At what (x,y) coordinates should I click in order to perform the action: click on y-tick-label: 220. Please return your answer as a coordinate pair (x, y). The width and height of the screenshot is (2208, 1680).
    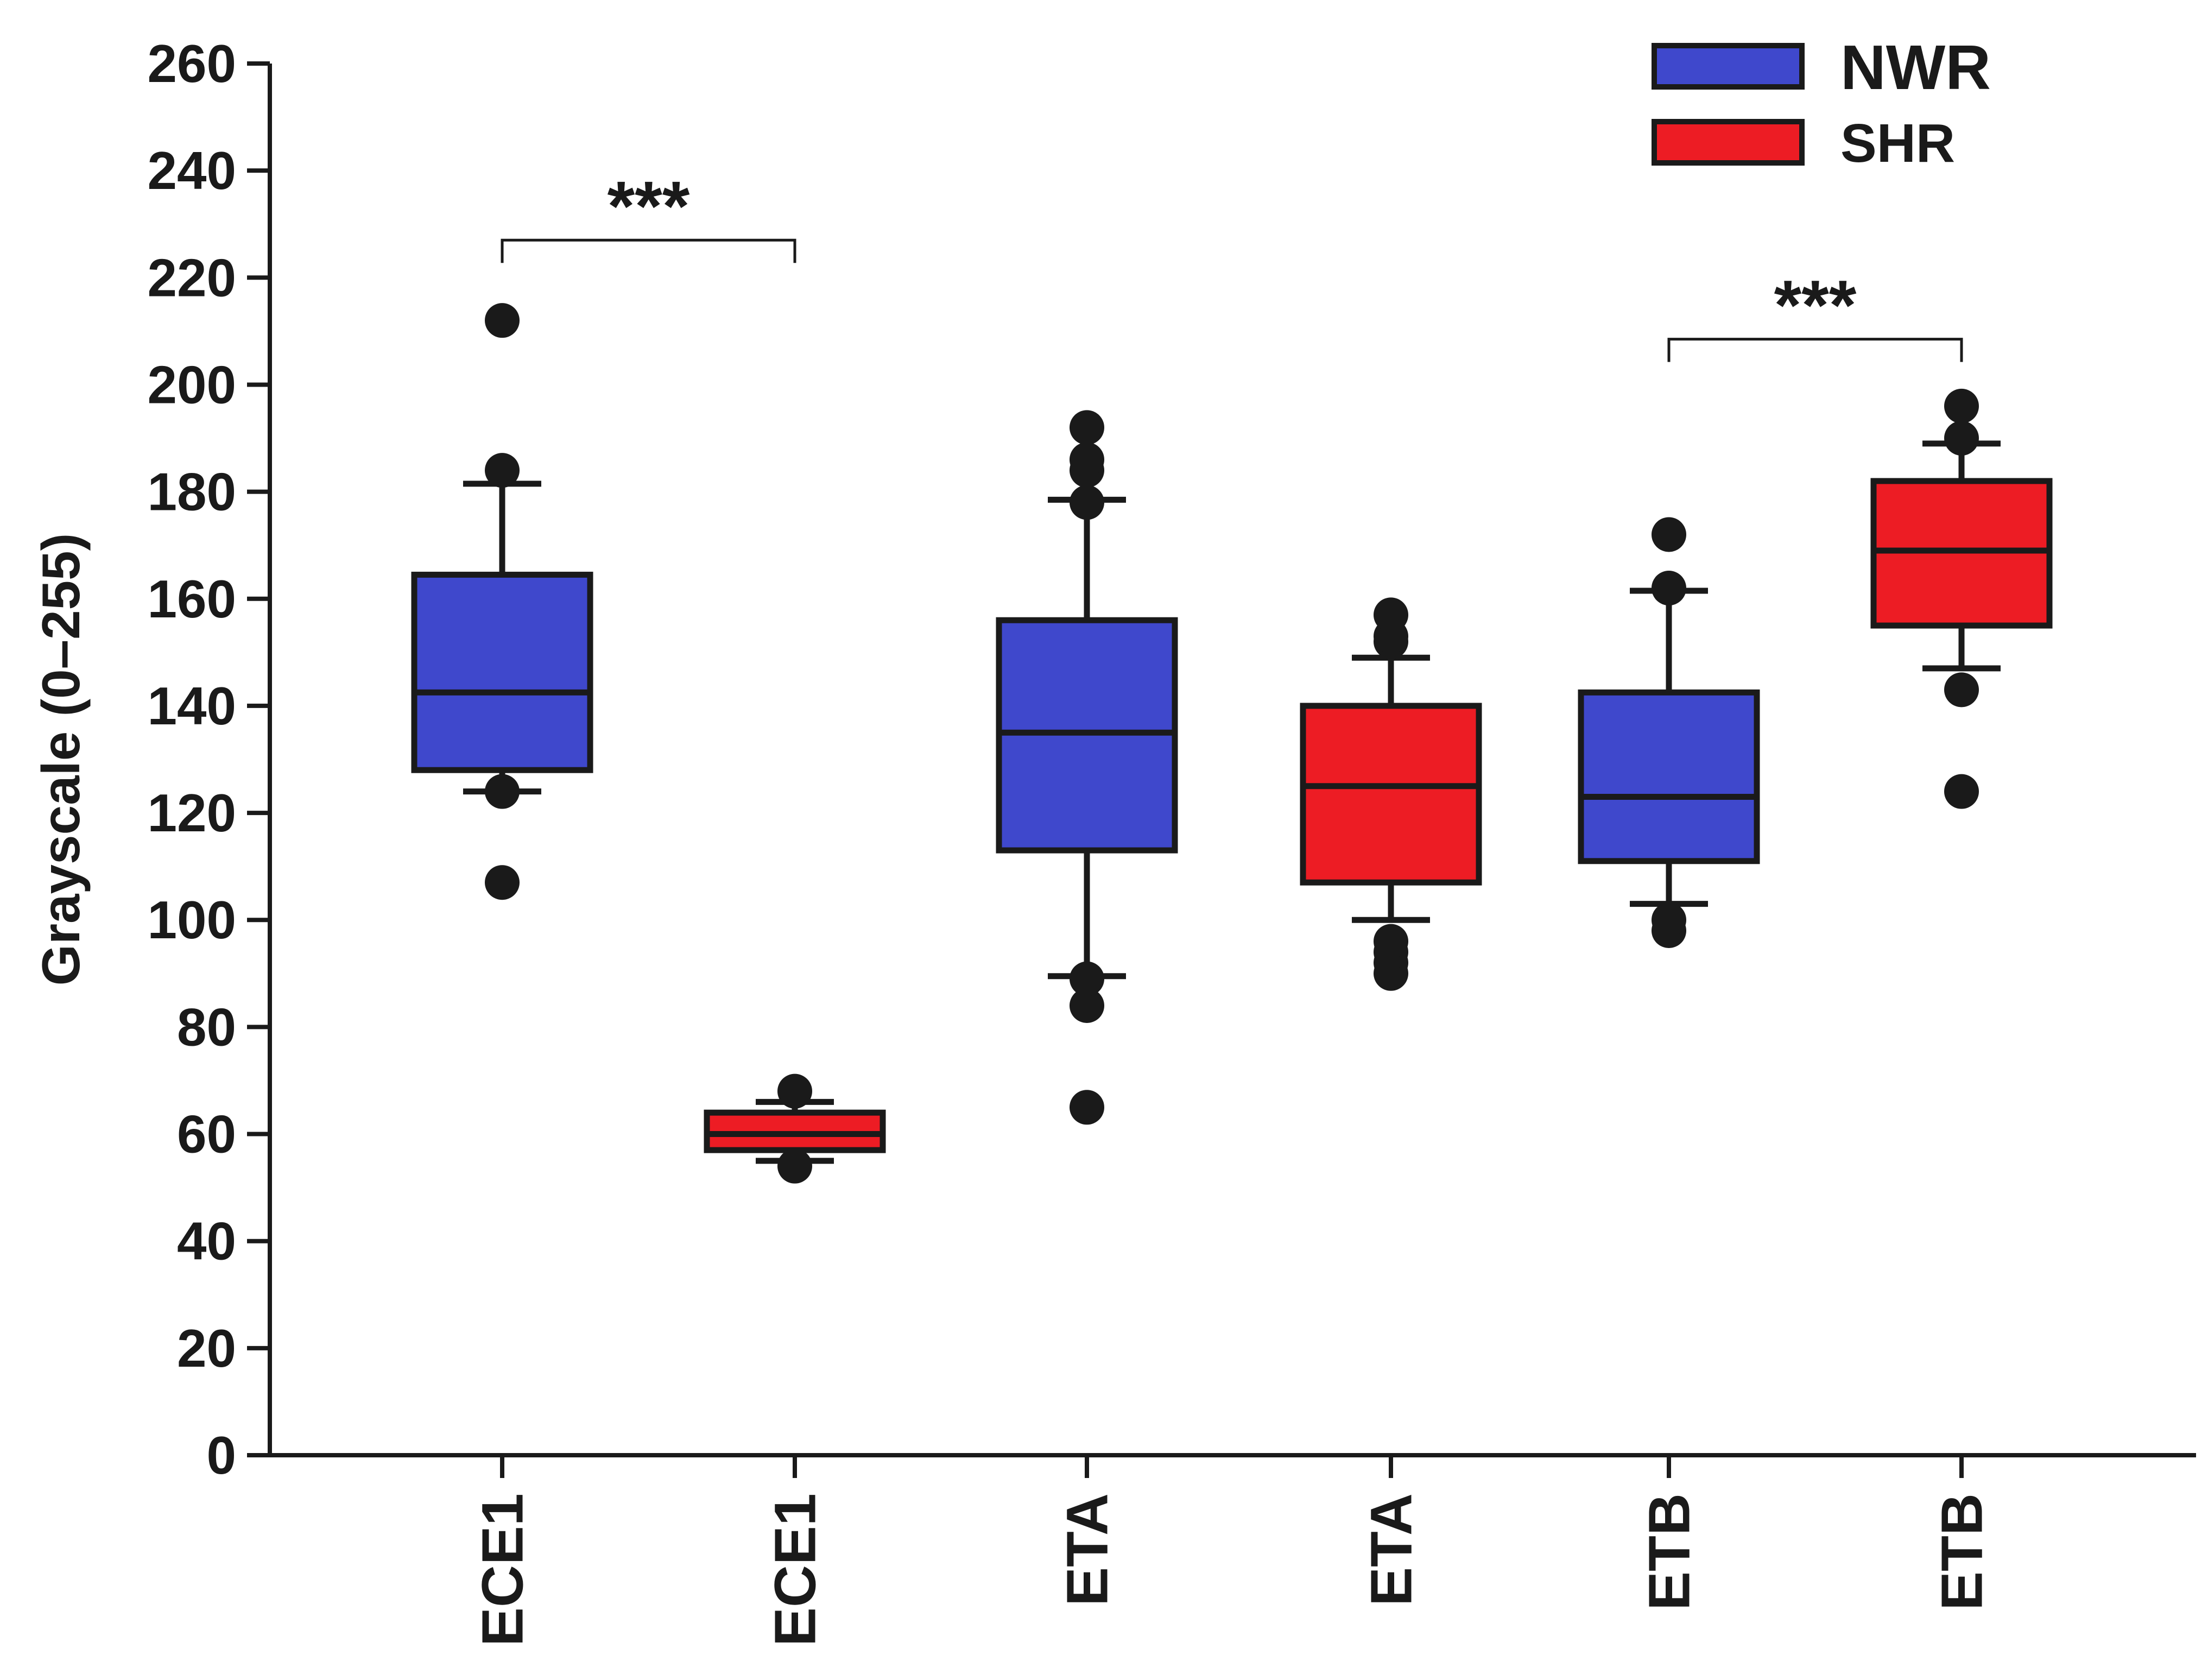
    Looking at the image, I should click on (191, 277).